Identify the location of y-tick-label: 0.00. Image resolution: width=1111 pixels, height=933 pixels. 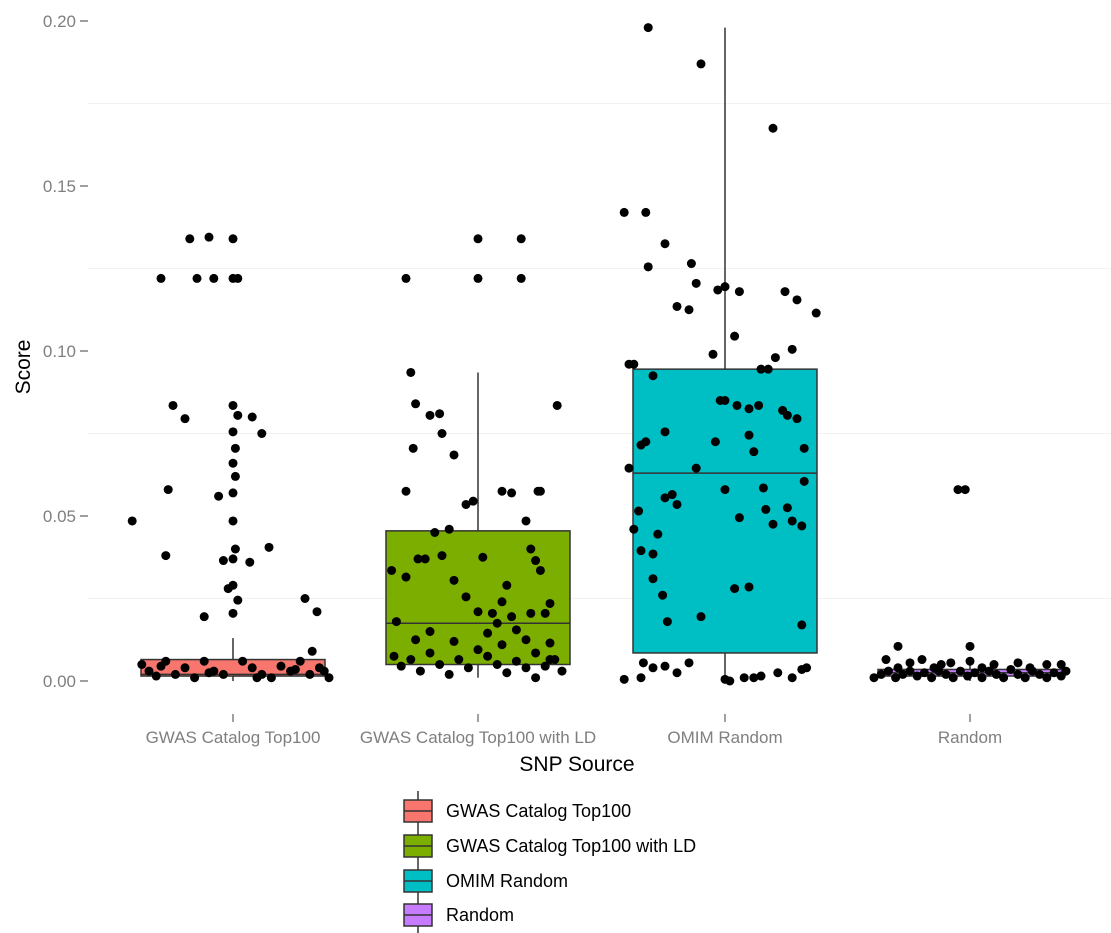
(59, 681).